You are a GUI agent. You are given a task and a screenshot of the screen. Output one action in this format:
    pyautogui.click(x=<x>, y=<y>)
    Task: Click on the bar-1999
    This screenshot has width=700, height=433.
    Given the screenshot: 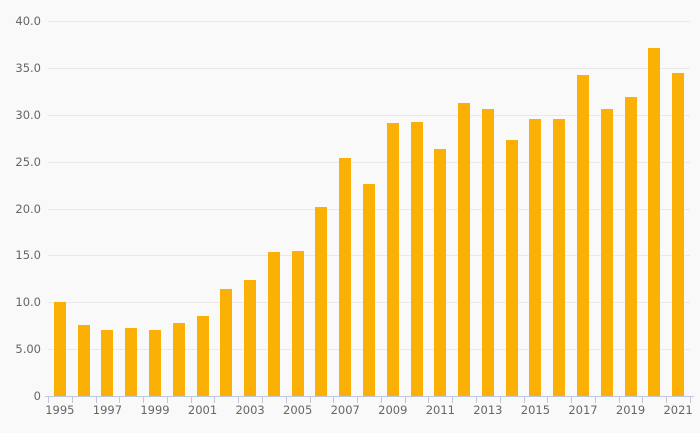 What is the action you would take?
    pyautogui.click(x=155, y=363)
    